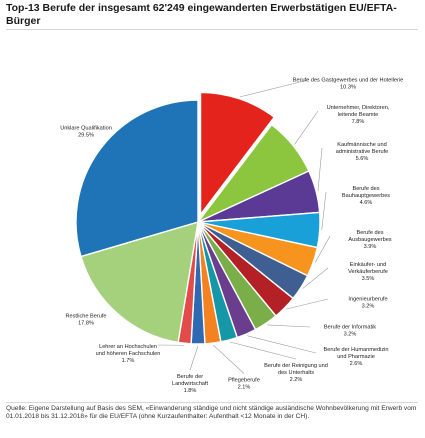  I want to click on slice-label: und höheren Fachschulen, so click(128, 354).